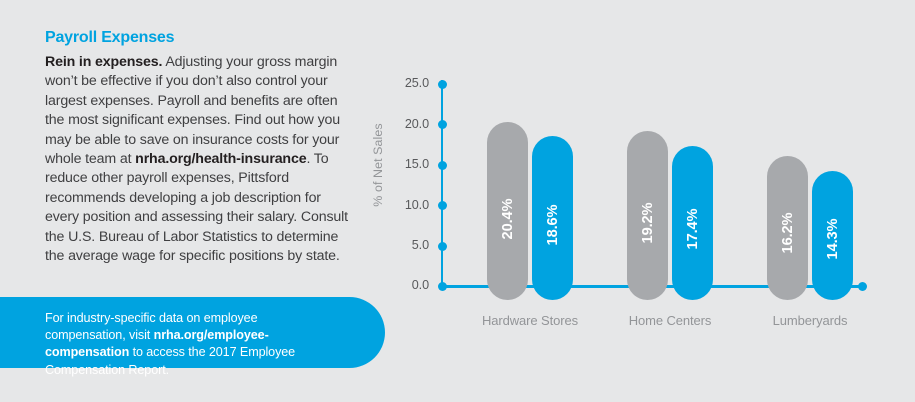  I want to click on bar-value-label: 20.4%, so click(507, 219).